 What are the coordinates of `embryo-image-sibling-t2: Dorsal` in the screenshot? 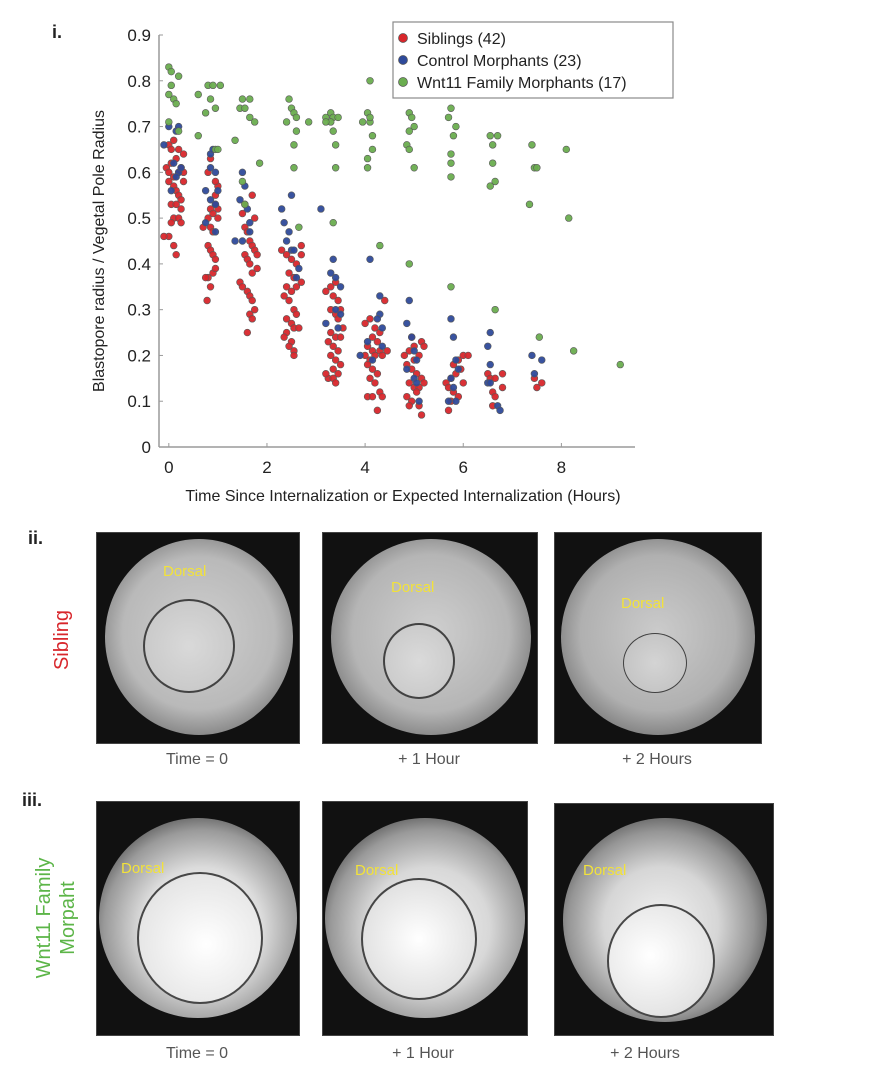 It's located at (658, 638).